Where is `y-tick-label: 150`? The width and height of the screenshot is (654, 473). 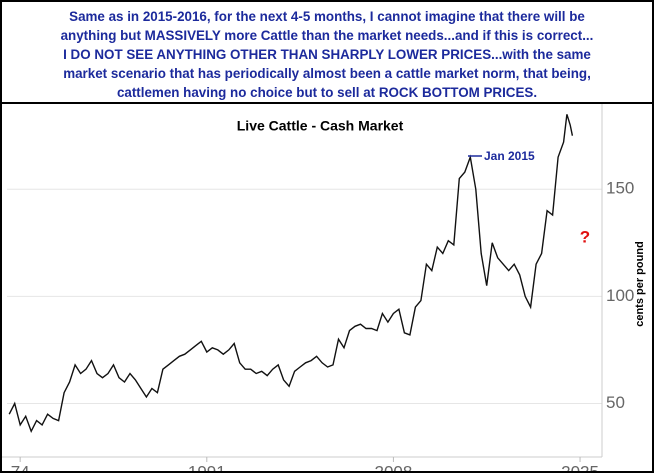
y-tick-label: 150 is located at coordinates (620, 188).